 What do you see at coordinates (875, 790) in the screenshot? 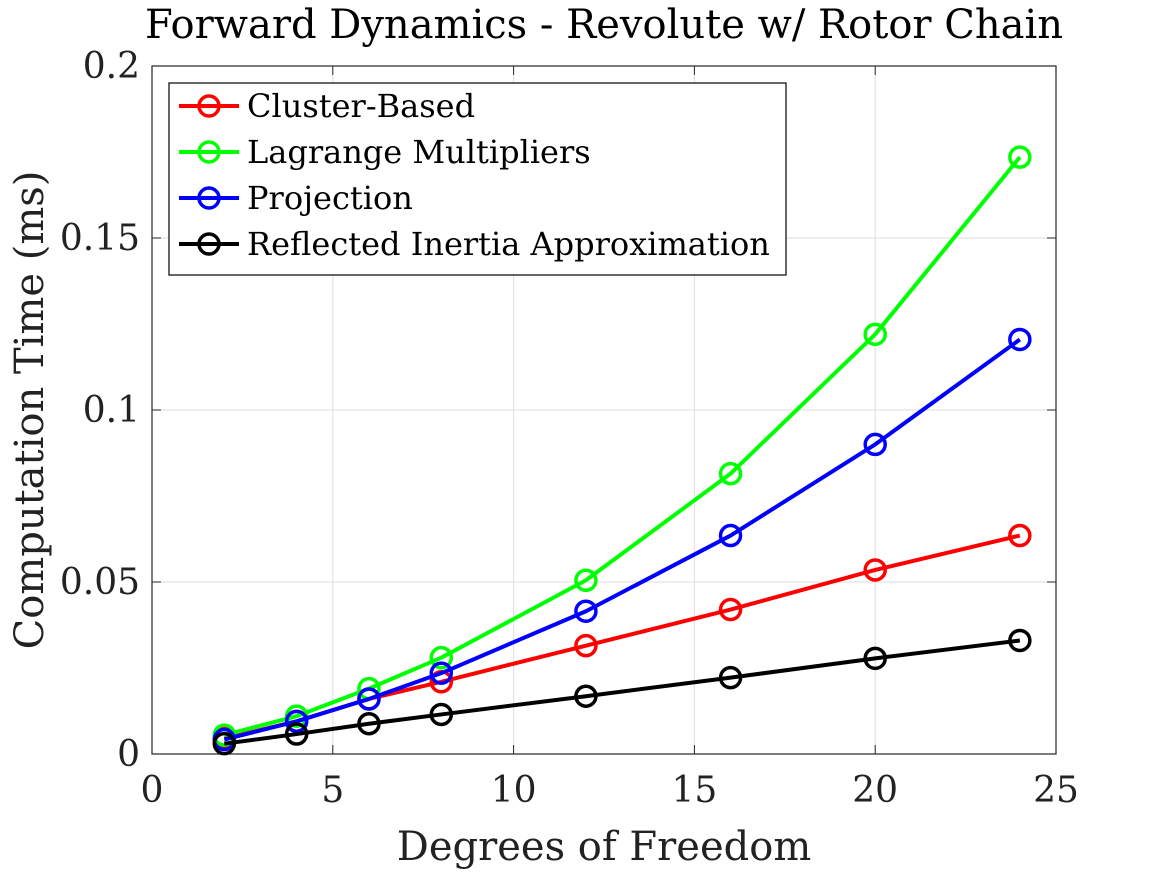
I see `x-tick-label: 20` at bounding box center [875, 790].